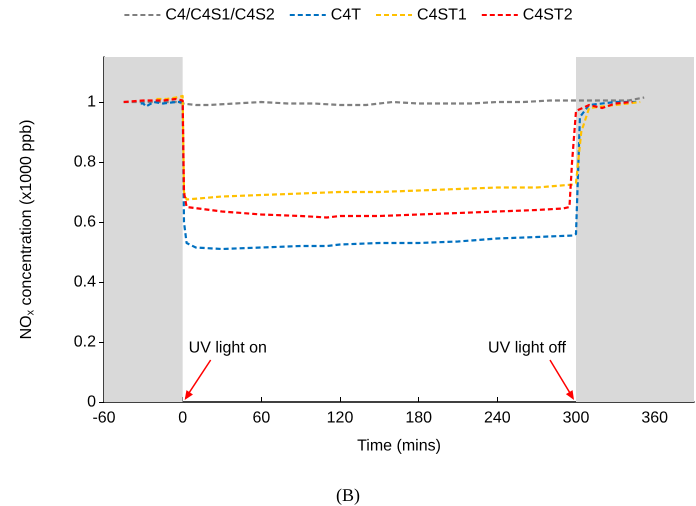  I want to click on legend-label: C4ST2, so click(547, 15).